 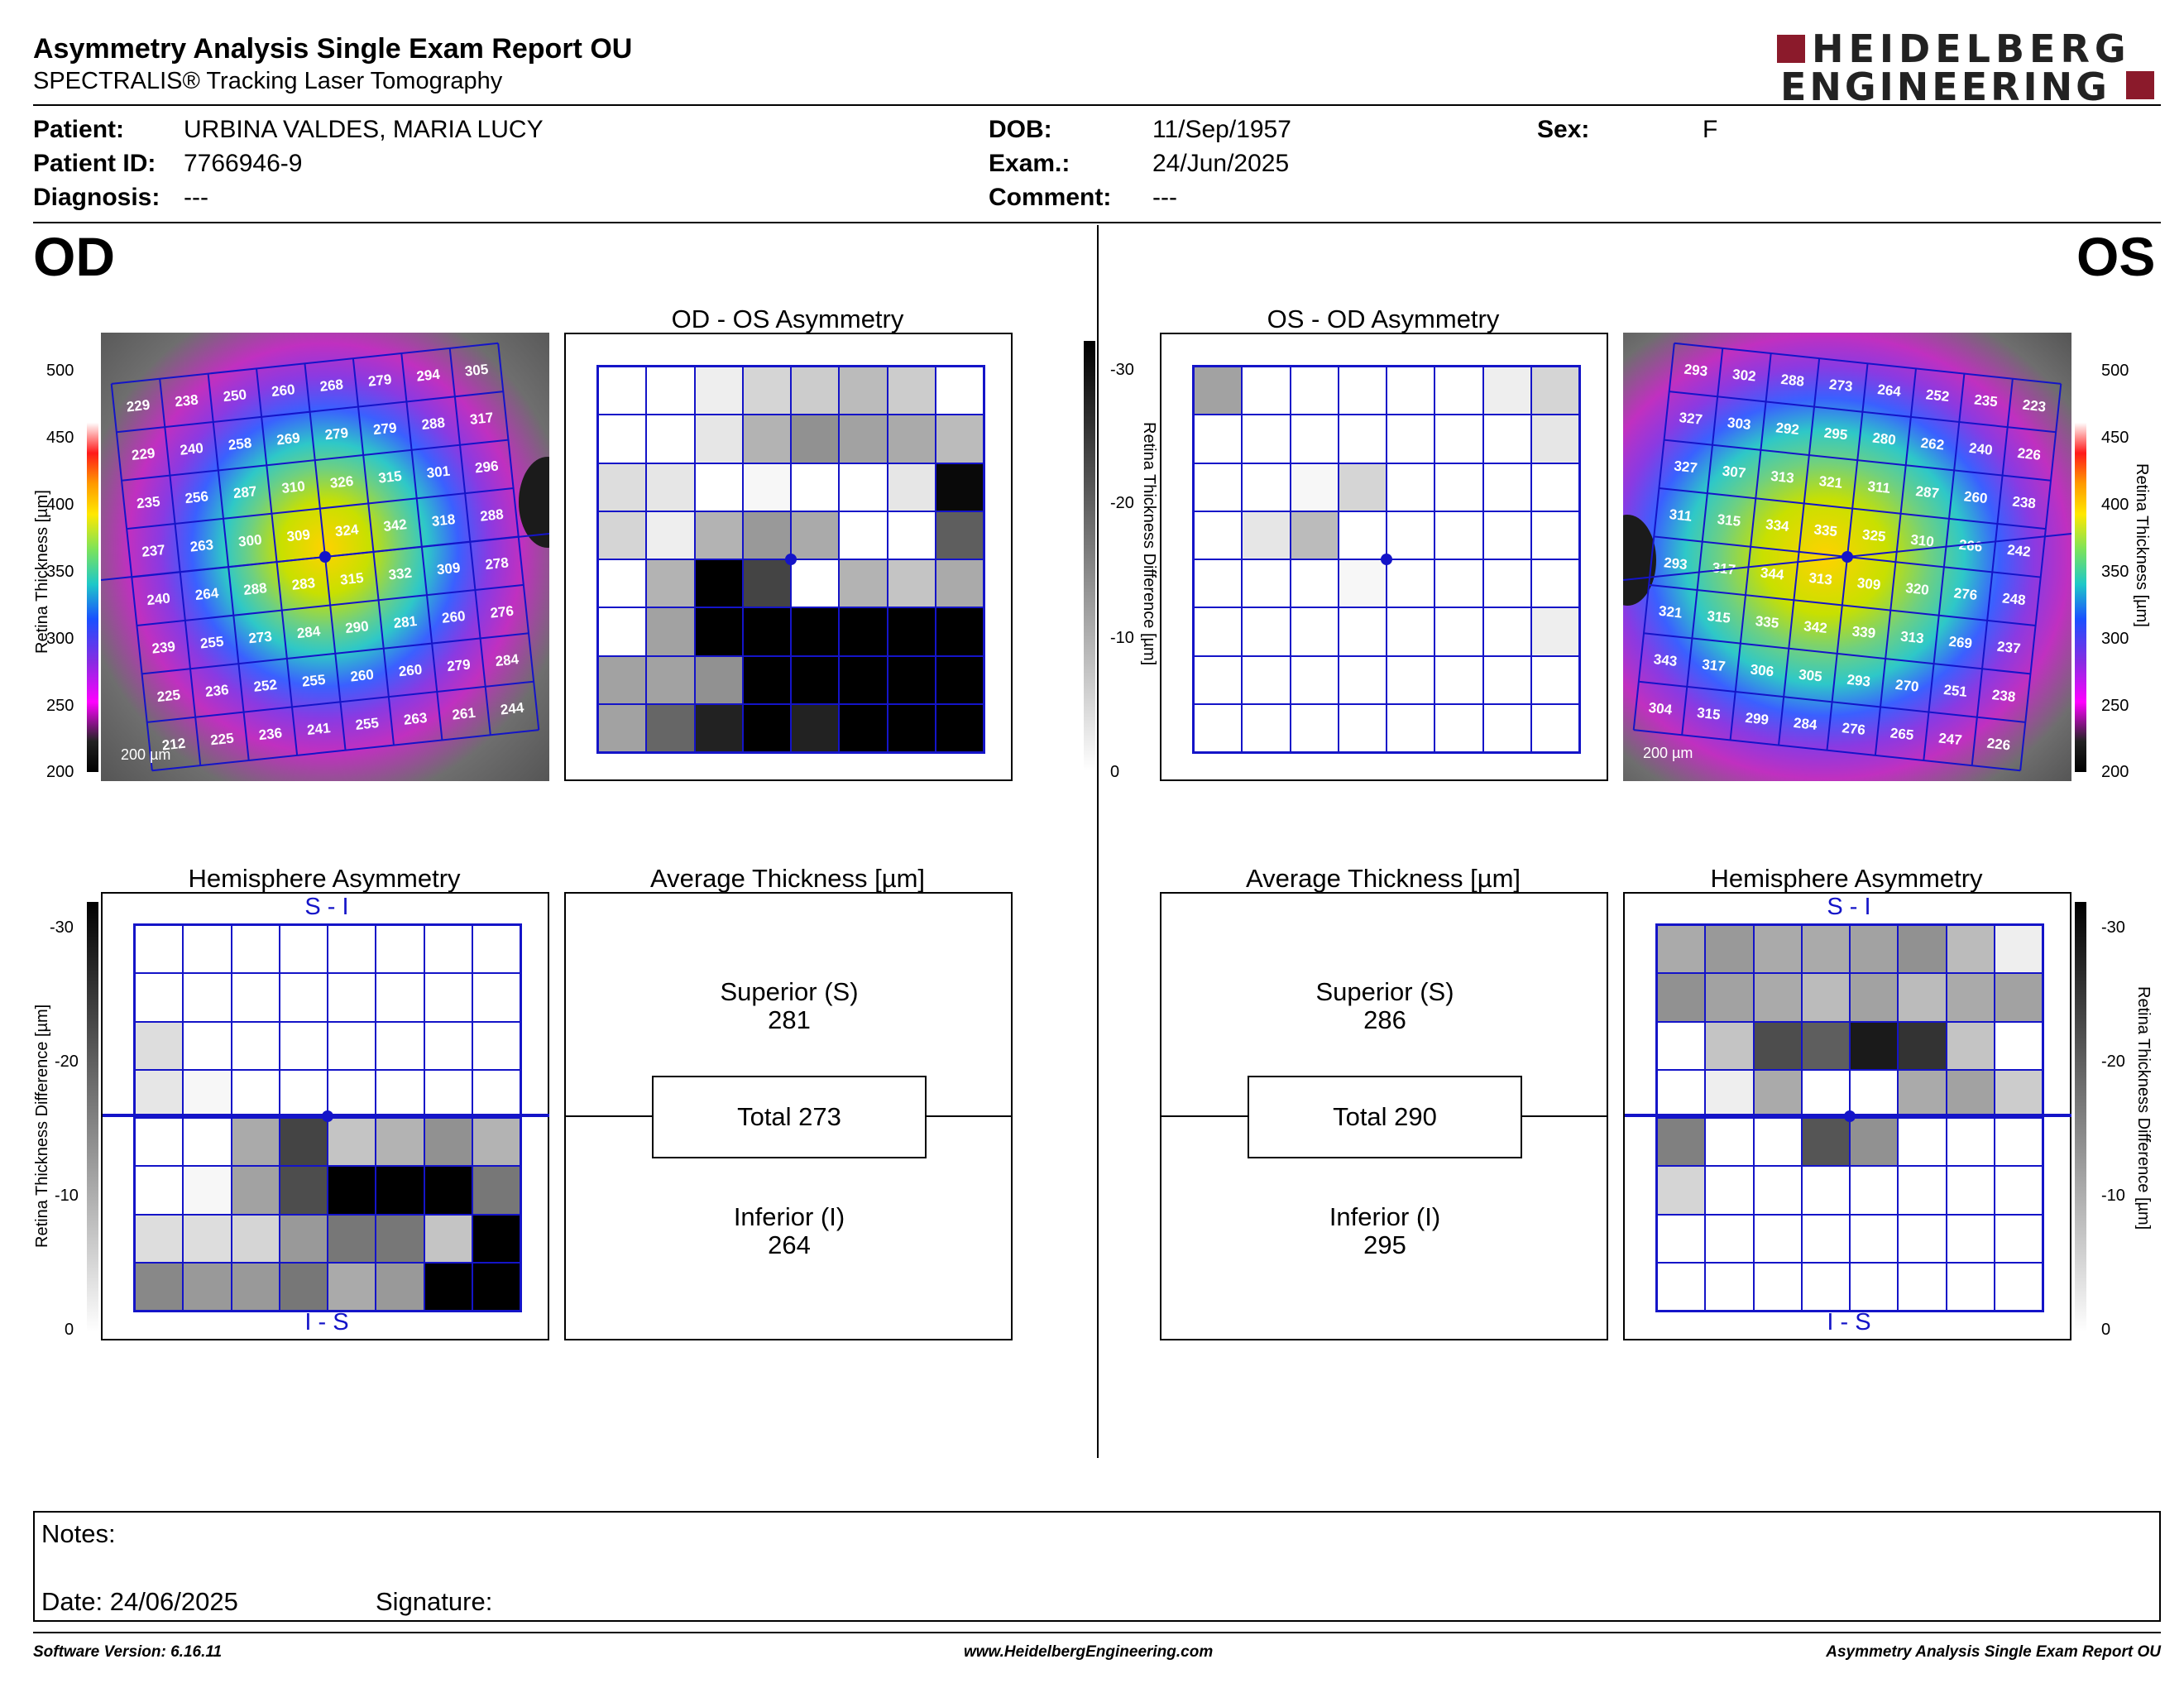 What do you see at coordinates (458, 665) in the screenshot?
I see `od-map-value-6-6: 279` at bounding box center [458, 665].